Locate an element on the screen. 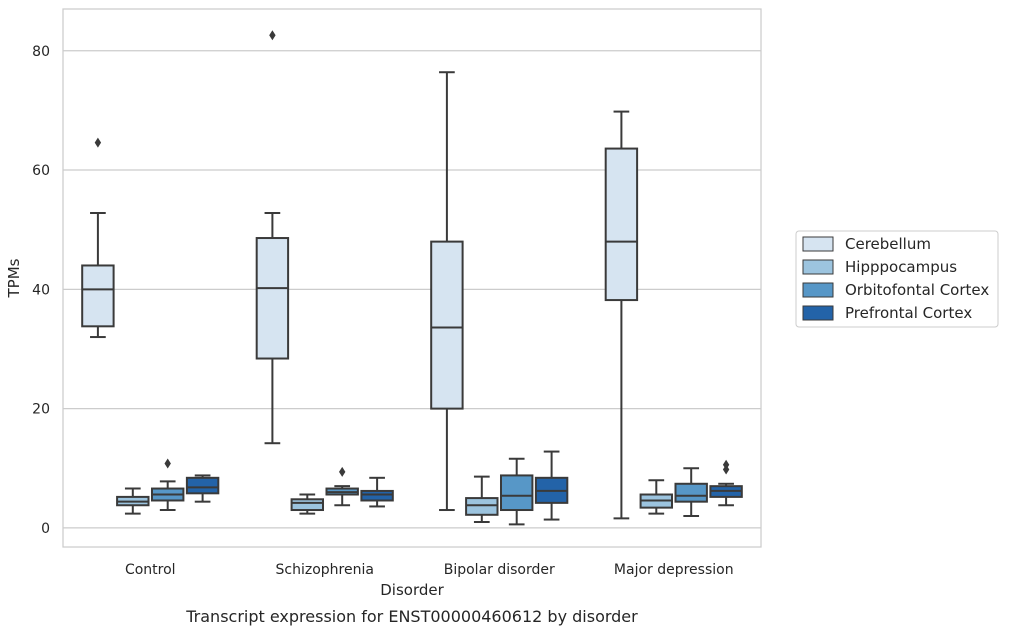 The width and height of the screenshot is (1009, 634). y-tick-label-80: 80 is located at coordinates (41, 52).